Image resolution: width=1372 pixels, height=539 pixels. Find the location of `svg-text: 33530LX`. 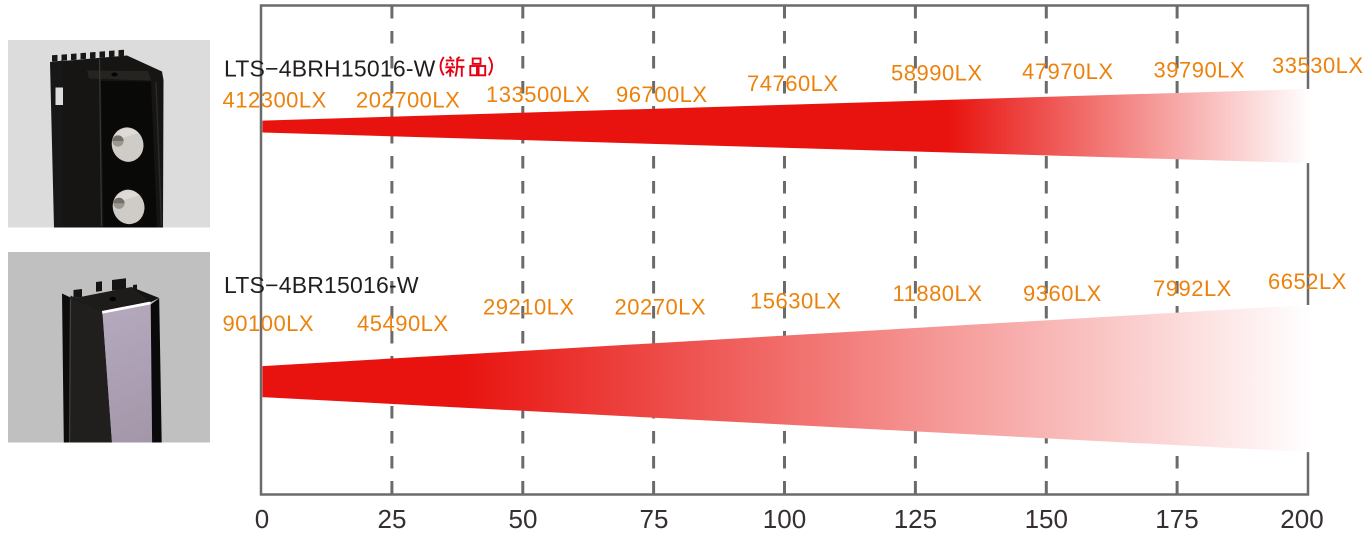

svg-text: 33530LX is located at coordinates (1318, 65).